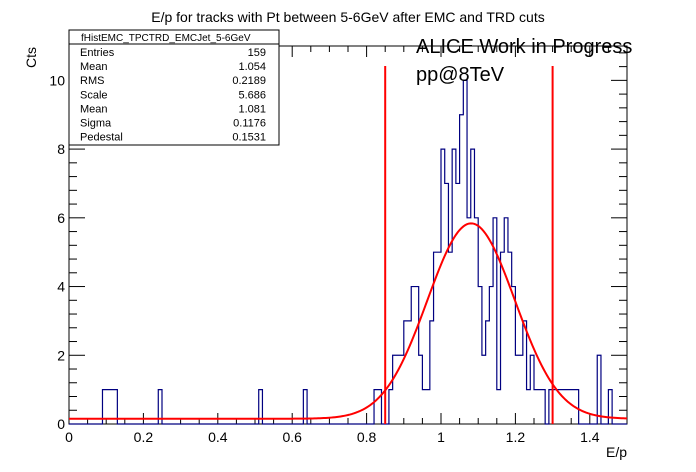  What do you see at coordinates (61, 218) in the screenshot?
I see `y-tick-label: 6` at bounding box center [61, 218].